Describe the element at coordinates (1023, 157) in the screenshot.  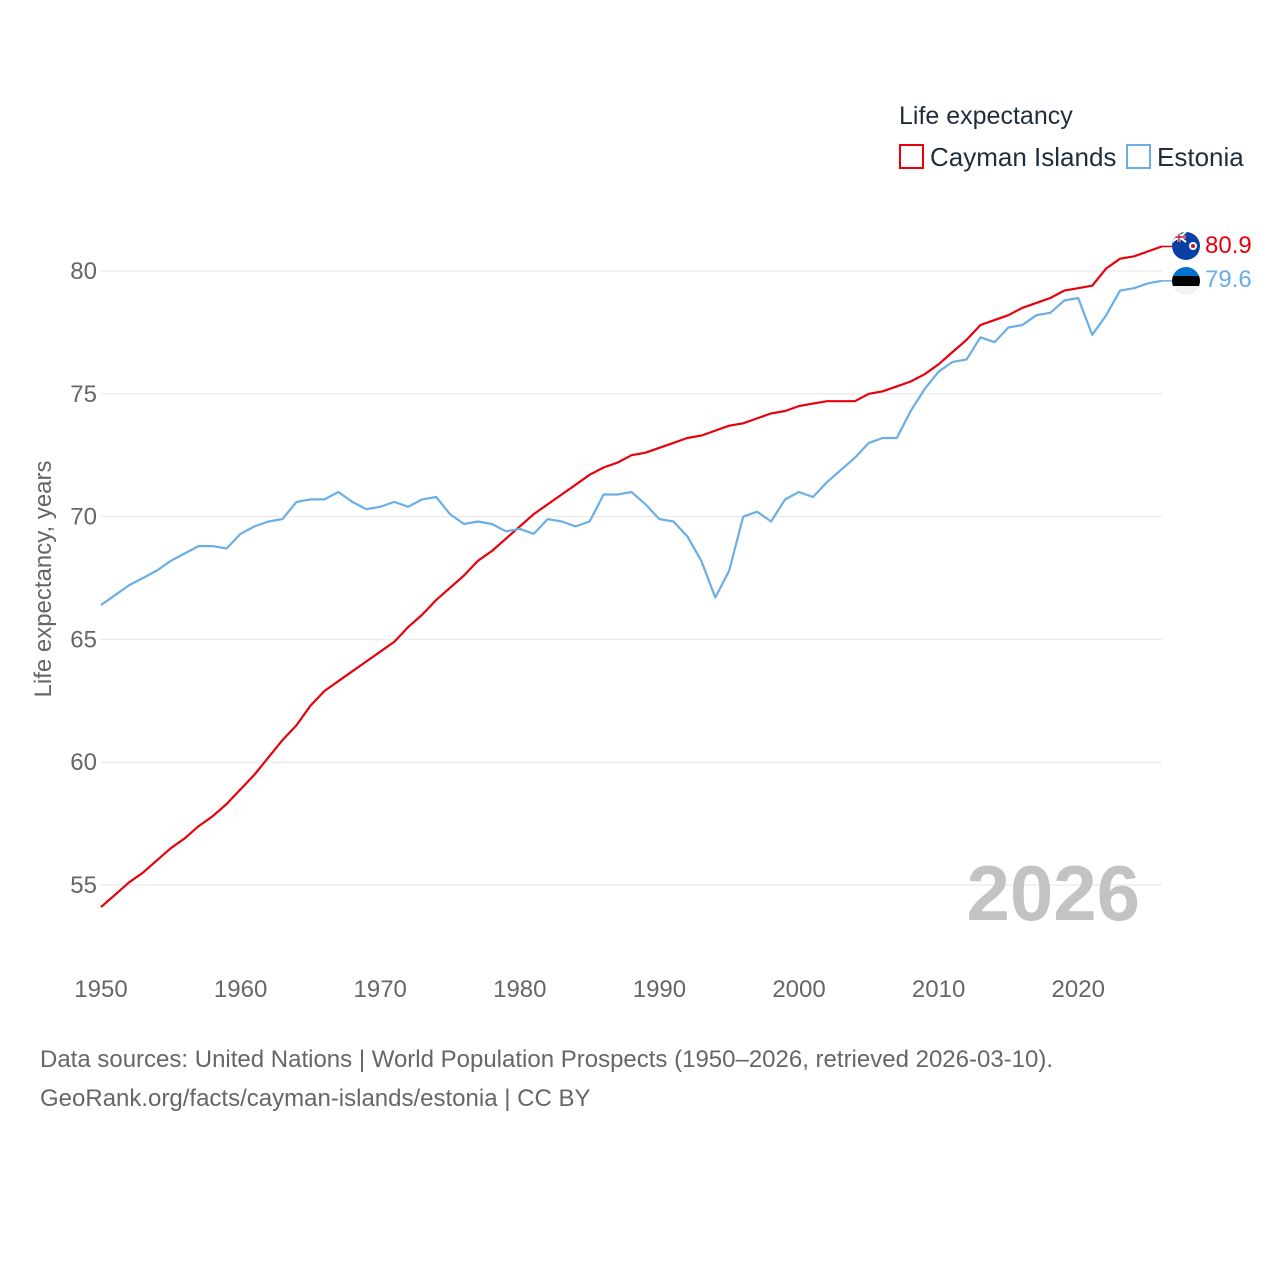
I see `legend-label-cayman-islands: Cayman Islands` at that location.